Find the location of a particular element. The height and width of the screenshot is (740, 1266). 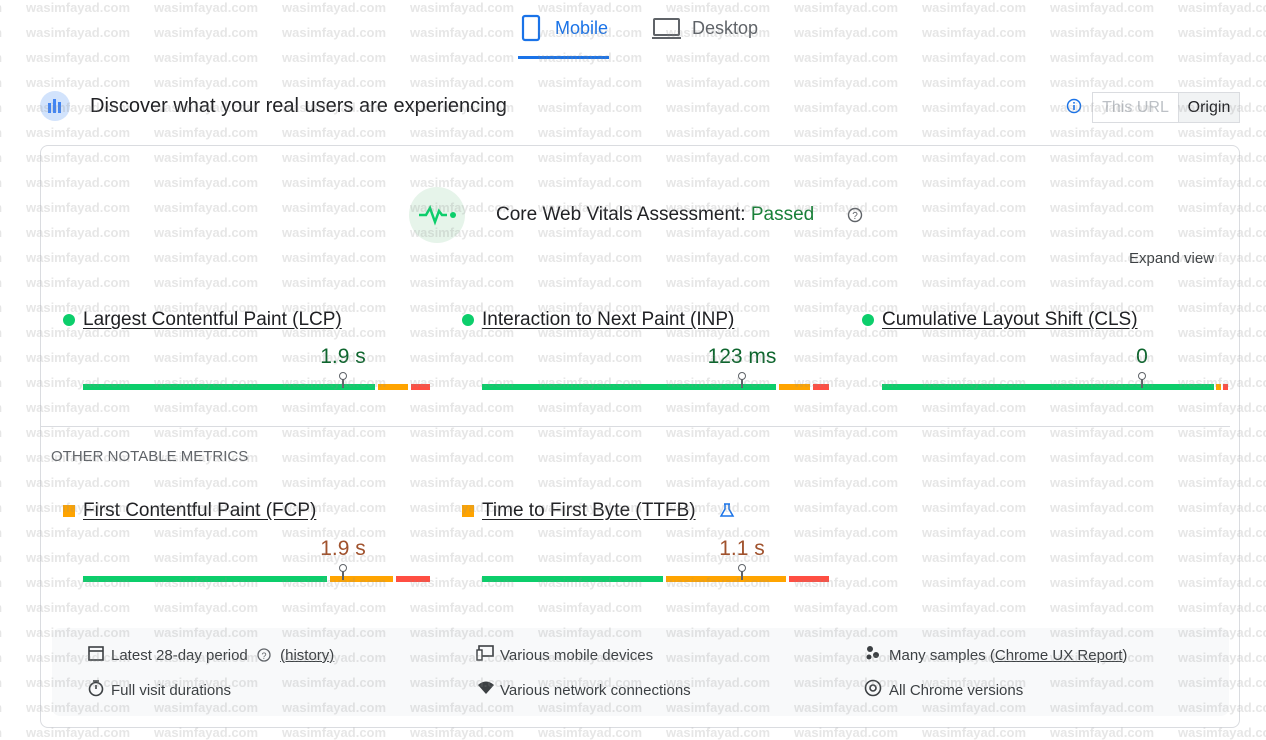

tab-mobile: Mobile is located at coordinates (582, 28).